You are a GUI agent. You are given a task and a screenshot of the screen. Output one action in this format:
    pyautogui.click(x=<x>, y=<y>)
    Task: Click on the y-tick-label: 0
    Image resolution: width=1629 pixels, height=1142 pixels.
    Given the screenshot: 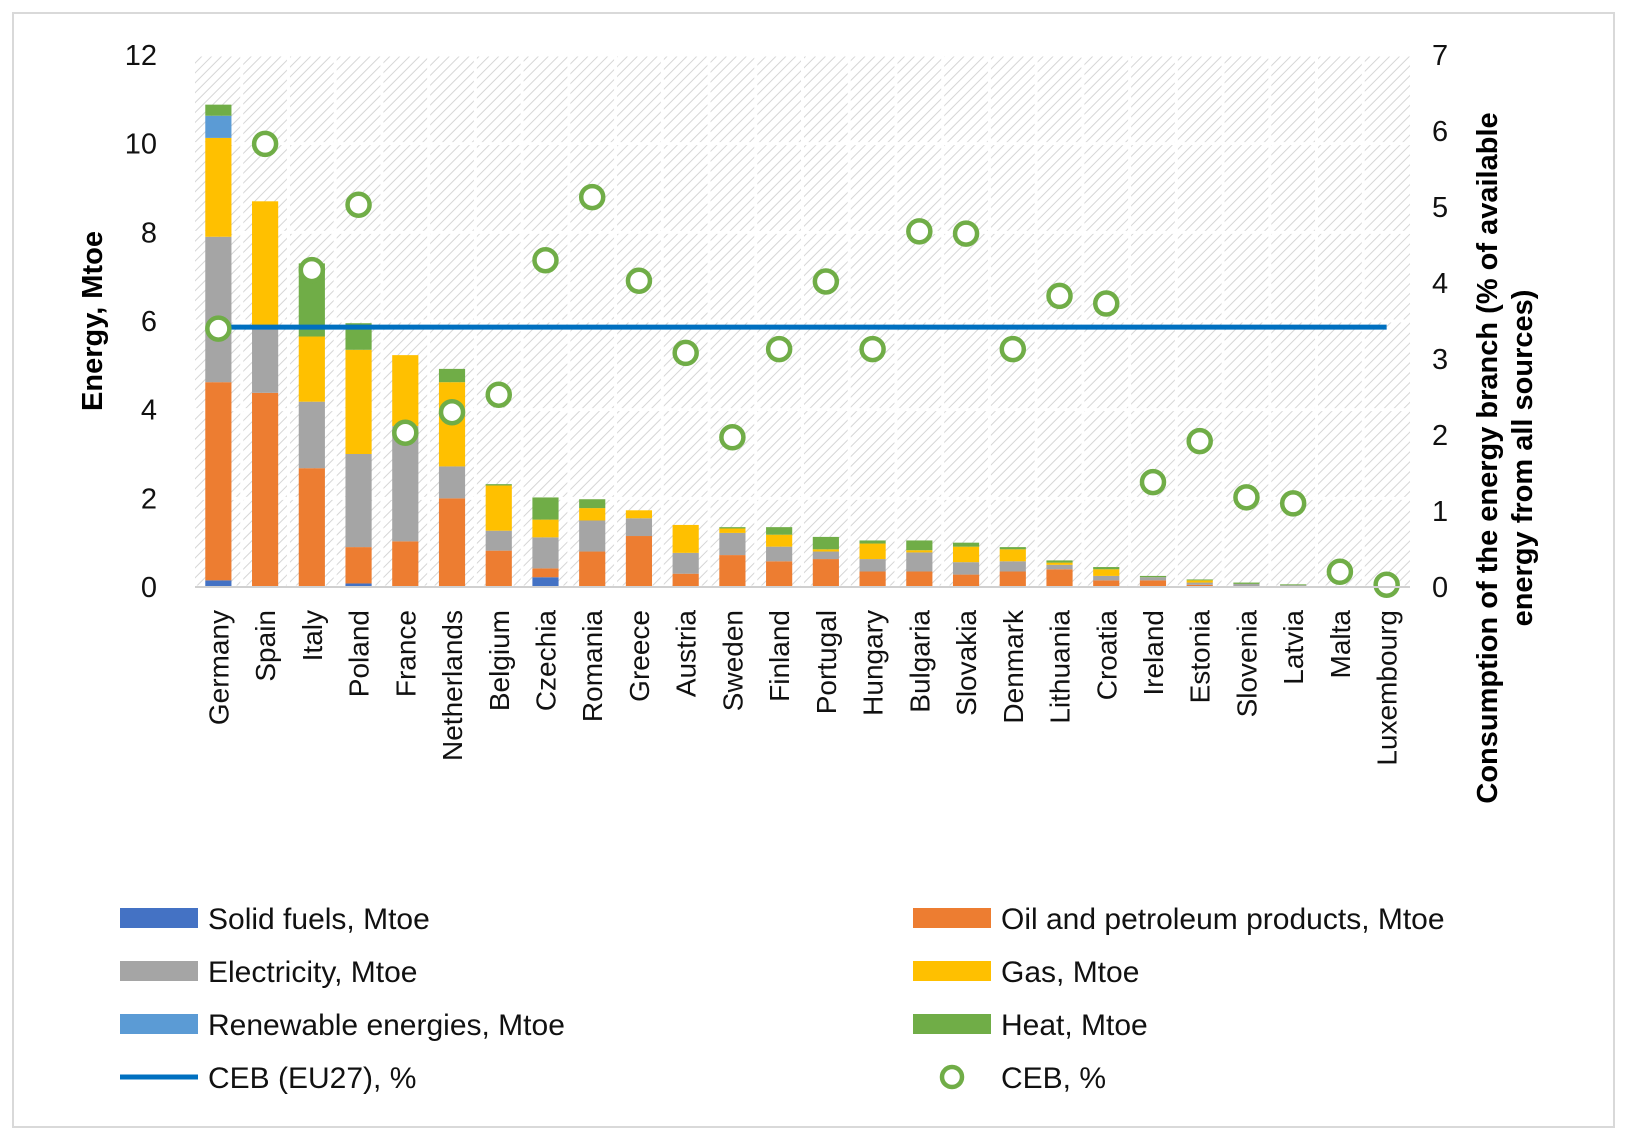 What is the action you would take?
    pyautogui.click(x=149, y=588)
    